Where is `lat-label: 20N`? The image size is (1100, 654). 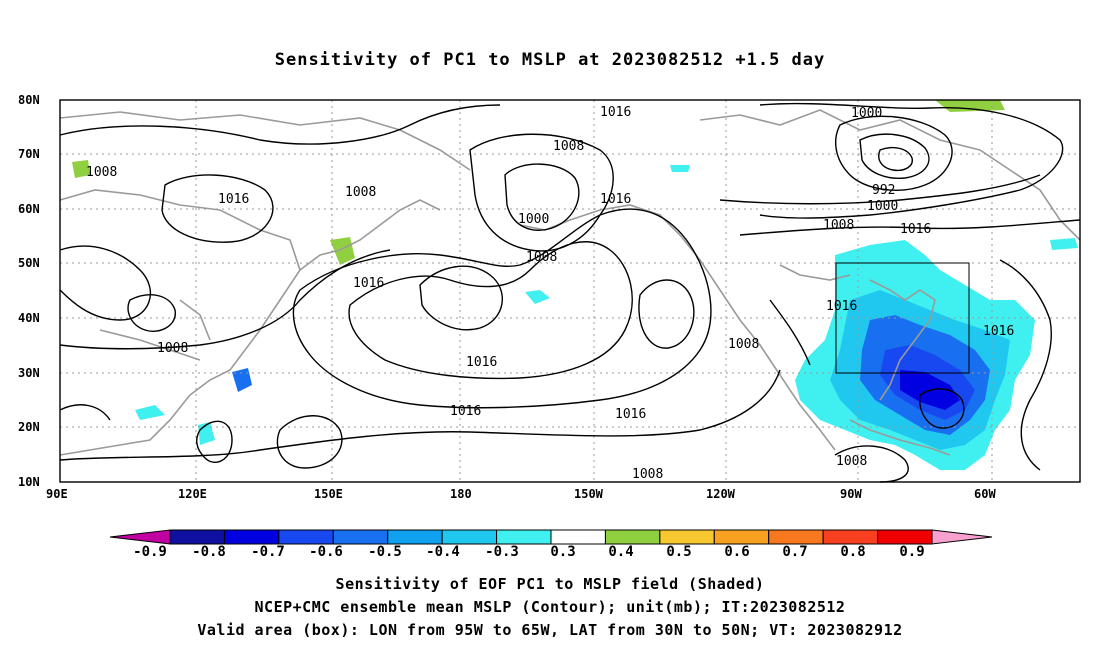
lat-label: 20N is located at coordinates (29, 427).